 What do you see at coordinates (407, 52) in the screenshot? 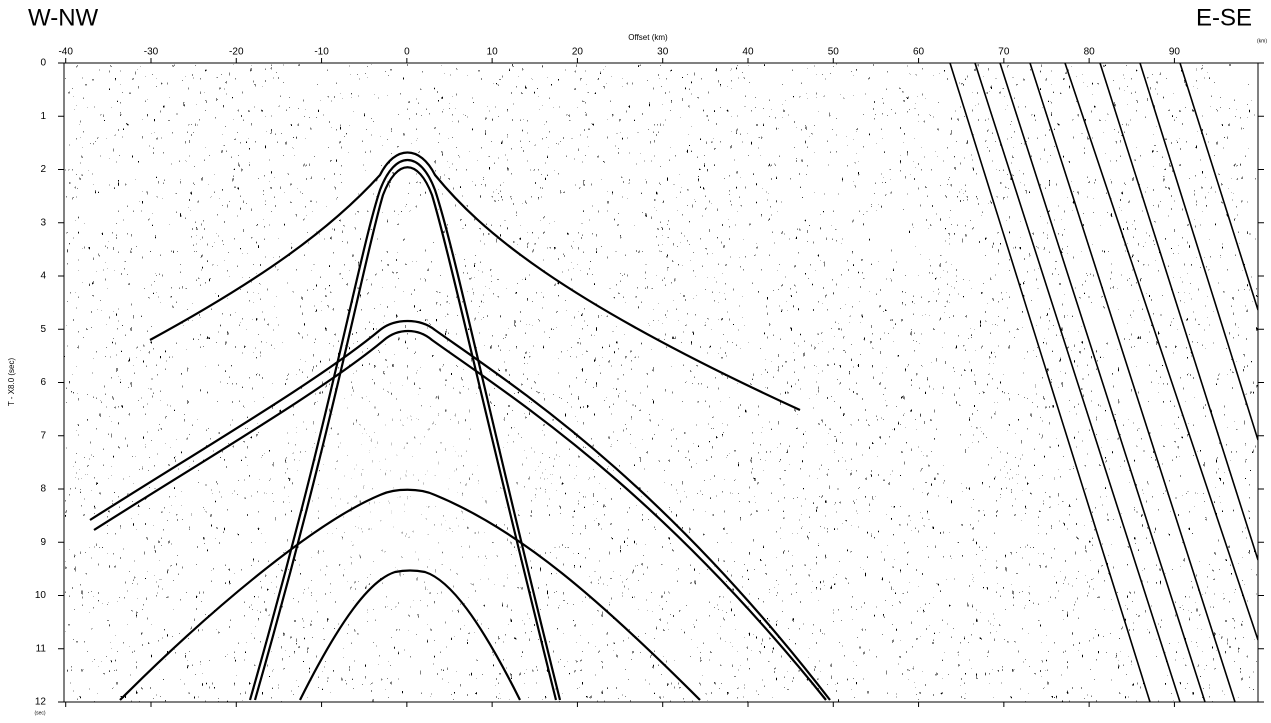
I see `x-tick-label: 0` at bounding box center [407, 52].